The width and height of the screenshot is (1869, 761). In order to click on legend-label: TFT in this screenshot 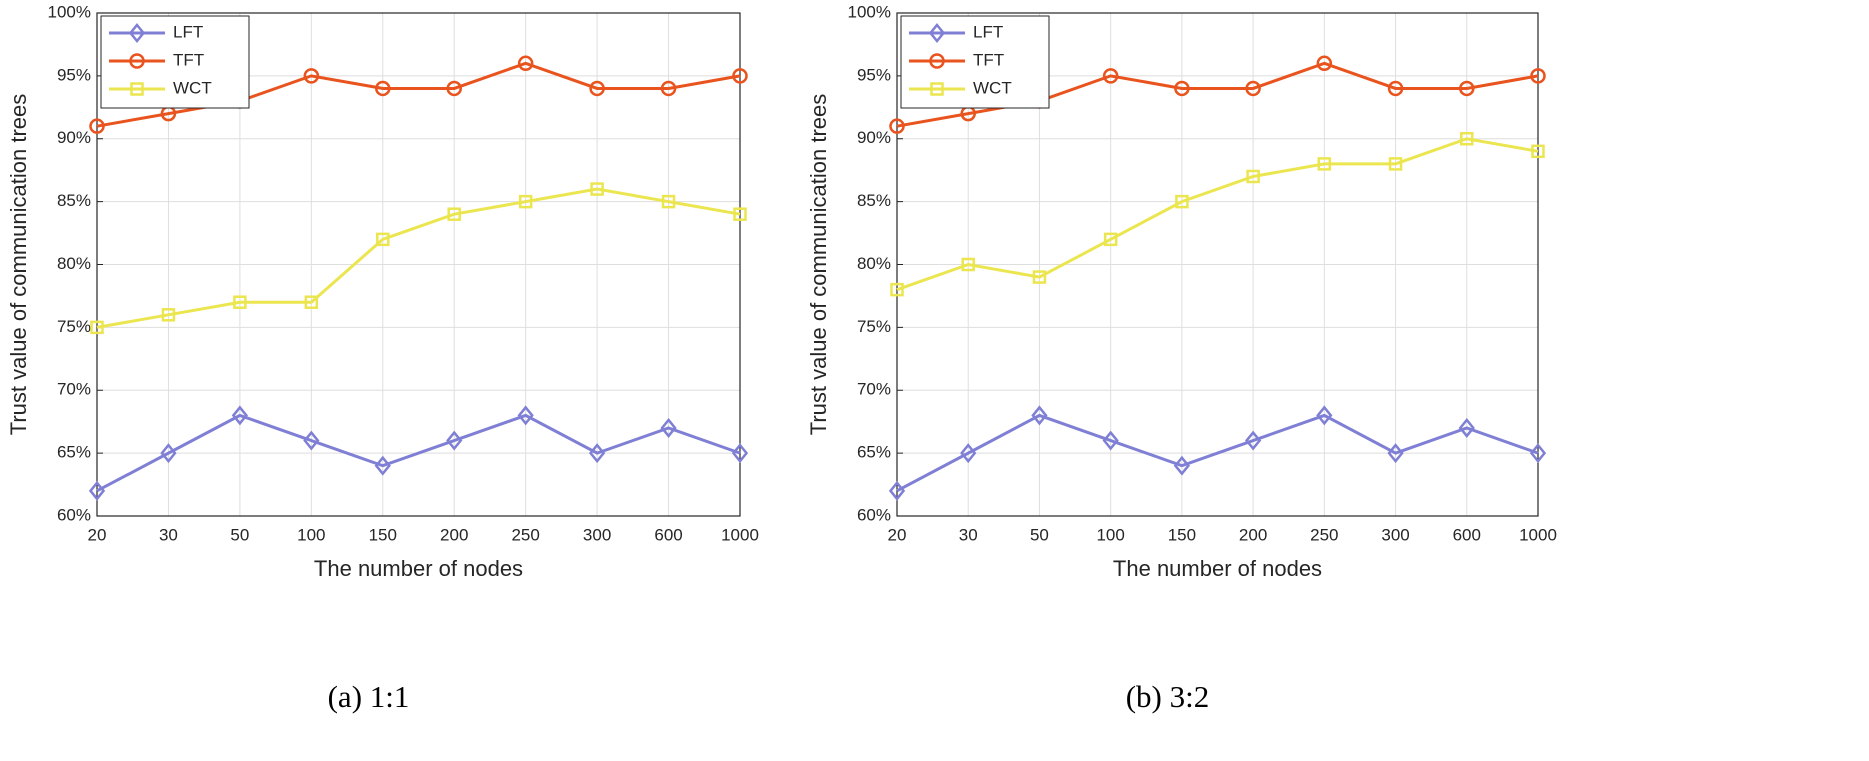, I will do `click(188, 59)`.